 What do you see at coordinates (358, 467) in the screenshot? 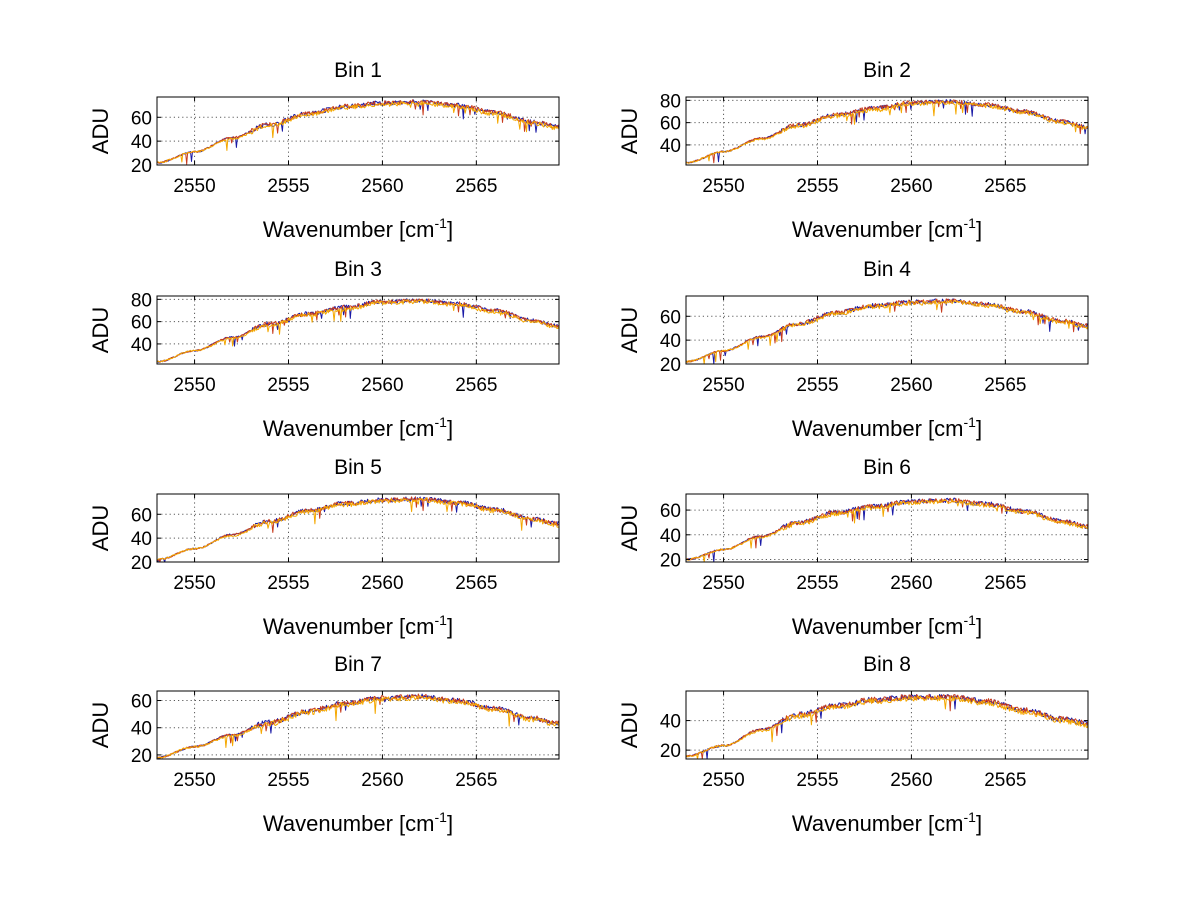
I see `subplot-title: Bin 5` at bounding box center [358, 467].